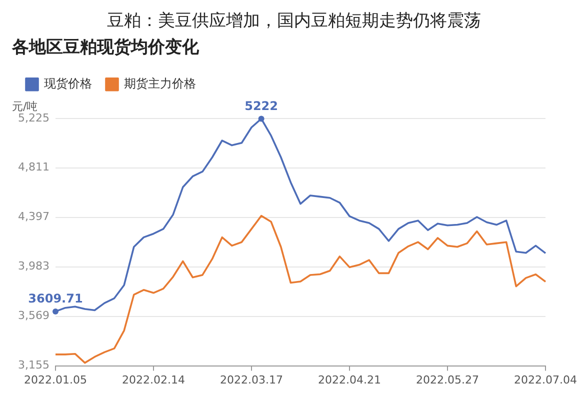 This screenshot has width=588, height=400. What do you see at coordinates (55, 299) in the screenshot?
I see `data-label: 3609.71` at bounding box center [55, 299].